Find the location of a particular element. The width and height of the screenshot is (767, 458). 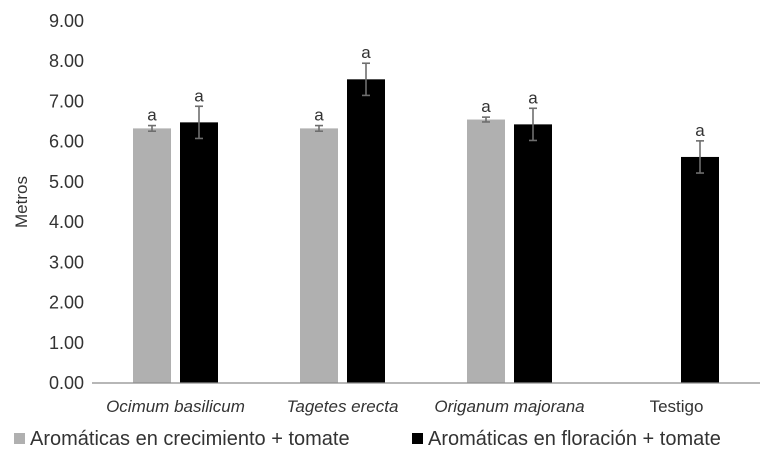

y-axis-ticks: 0.00 1.00 2.00 3.00 4.00 5.00 6.00 7.00 8.00 9.00 is located at coordinates (66, 202).